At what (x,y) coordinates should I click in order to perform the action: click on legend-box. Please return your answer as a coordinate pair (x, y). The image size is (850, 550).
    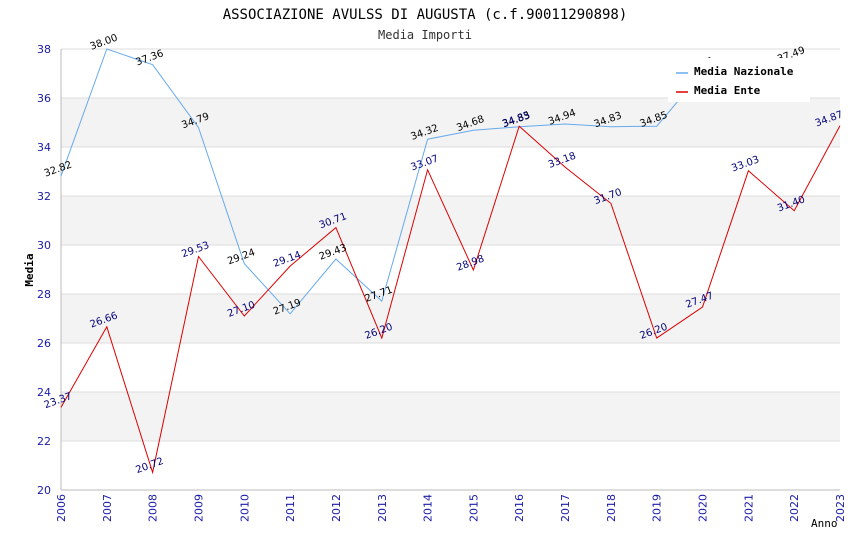
    Looking at the image, I should click on (739, 80).